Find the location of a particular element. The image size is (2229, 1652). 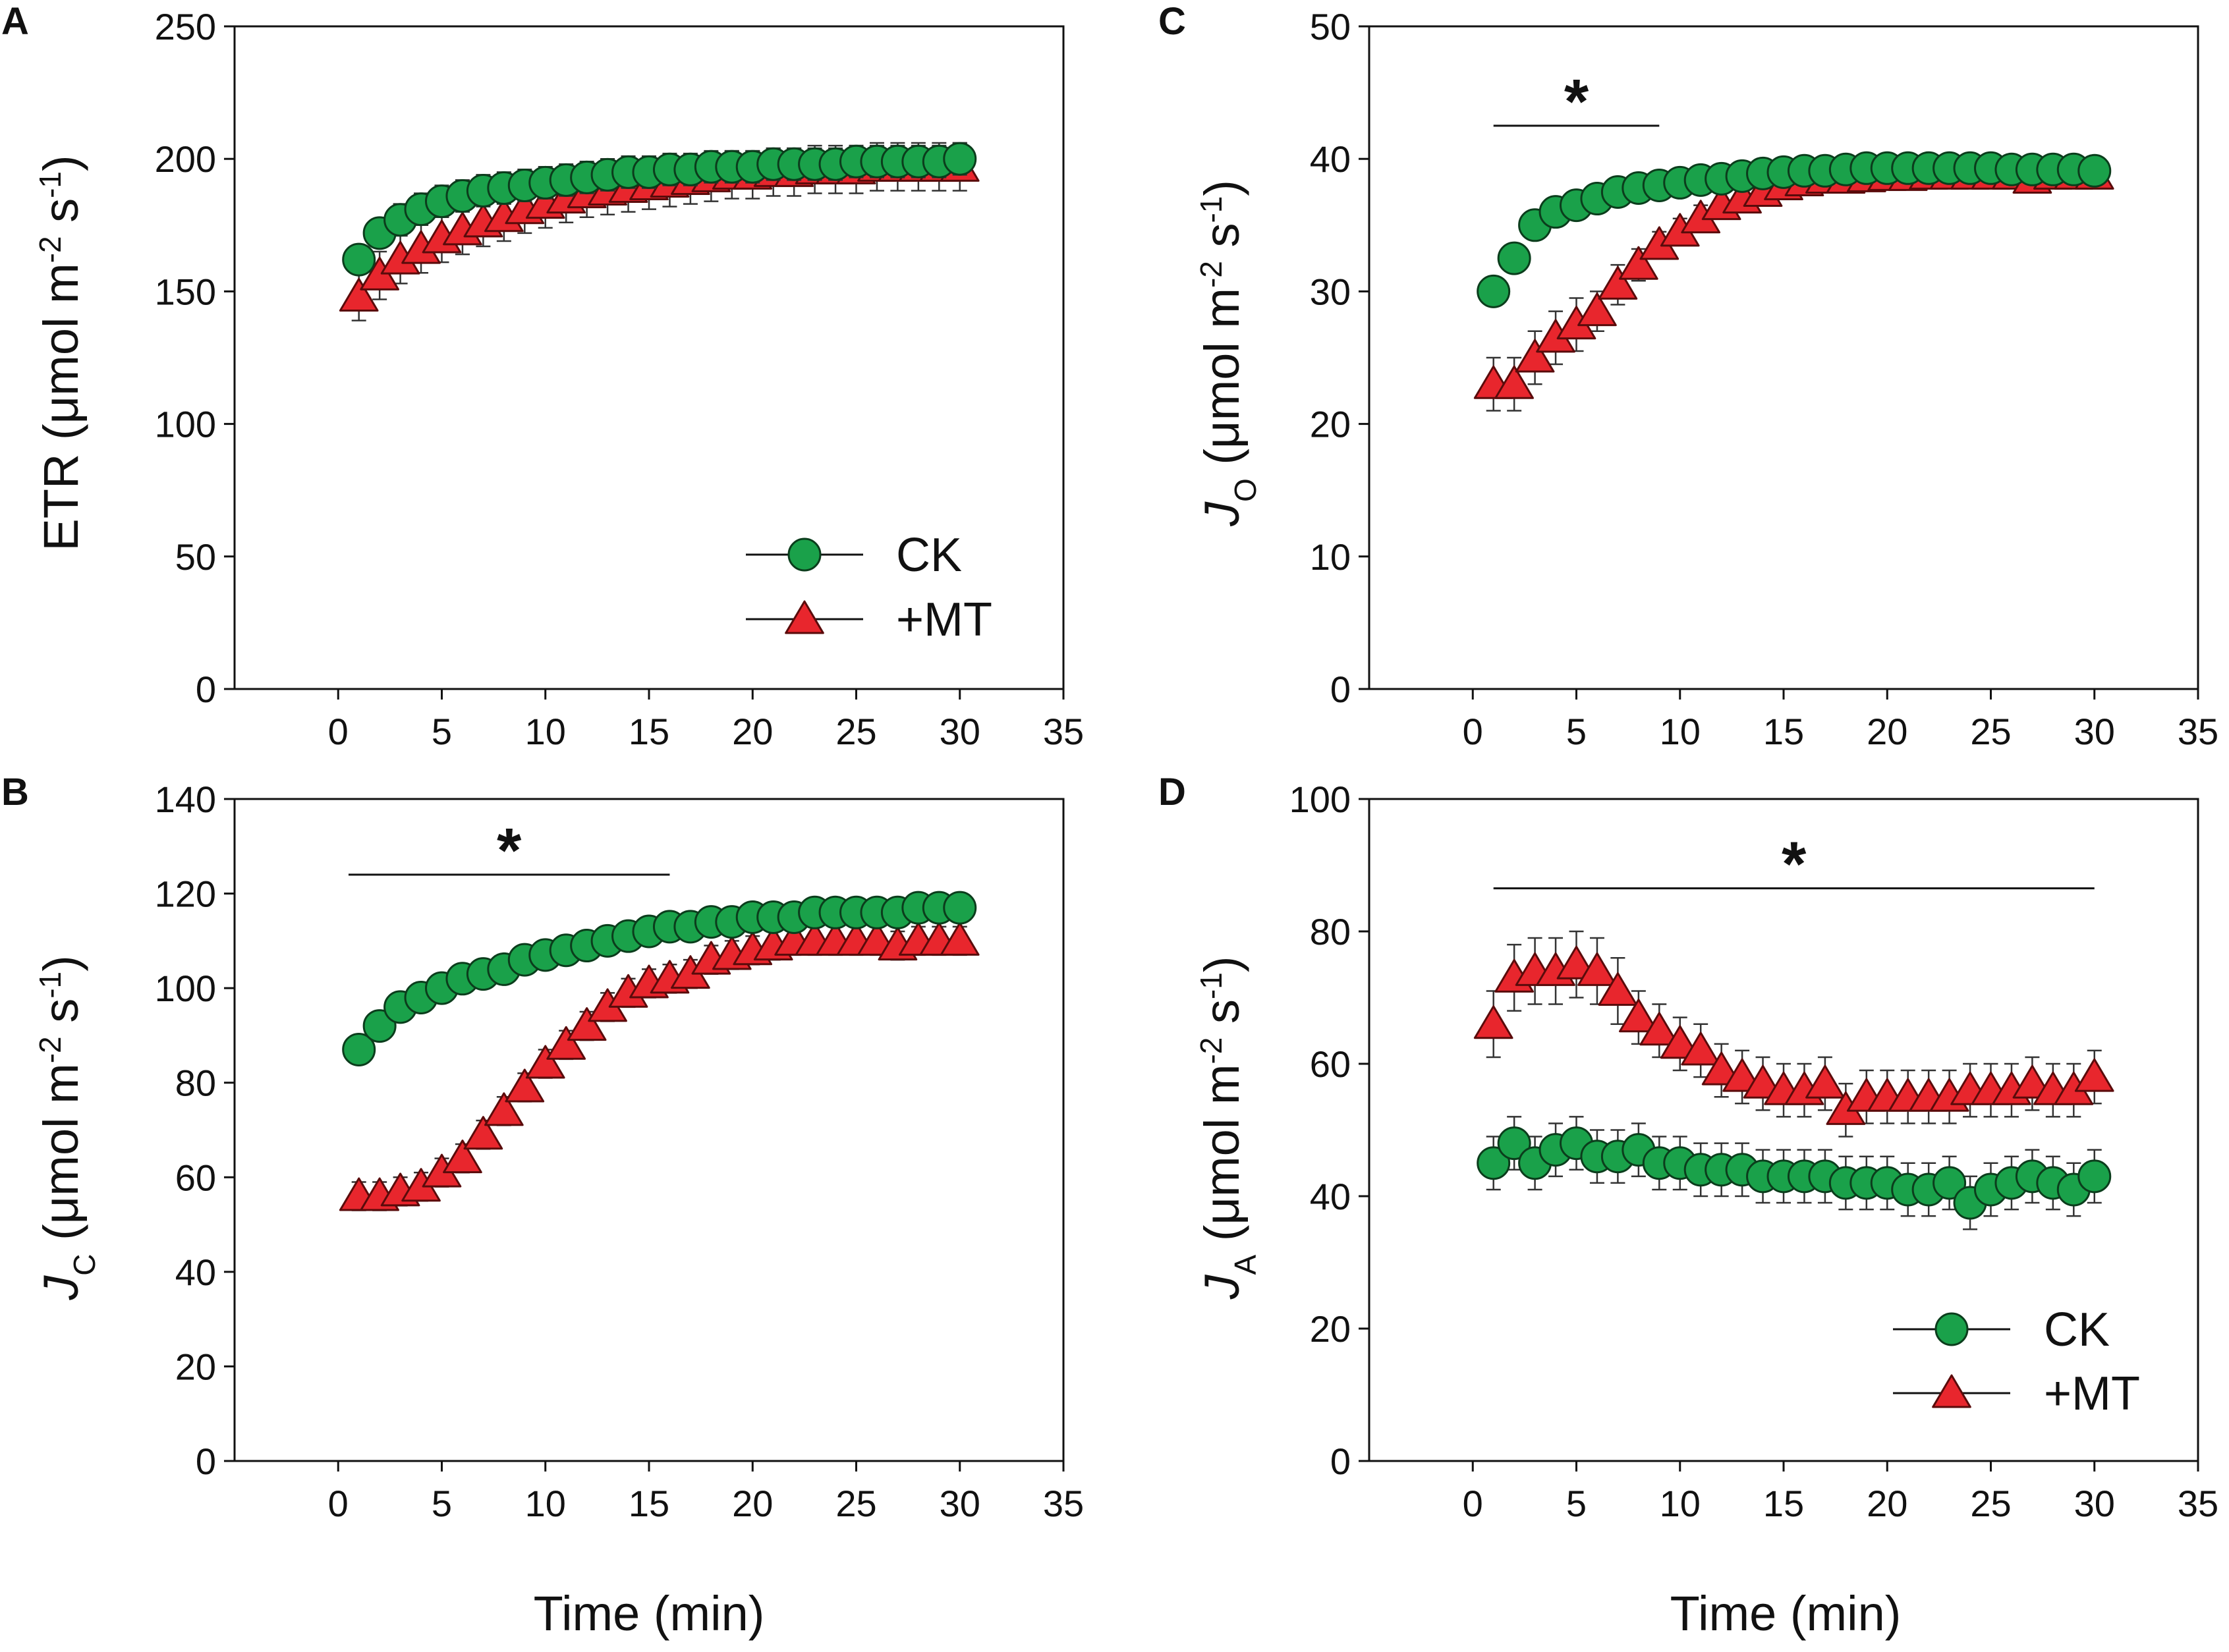

legend-label-mt: +MT is located at coordinates (2092, 1393).